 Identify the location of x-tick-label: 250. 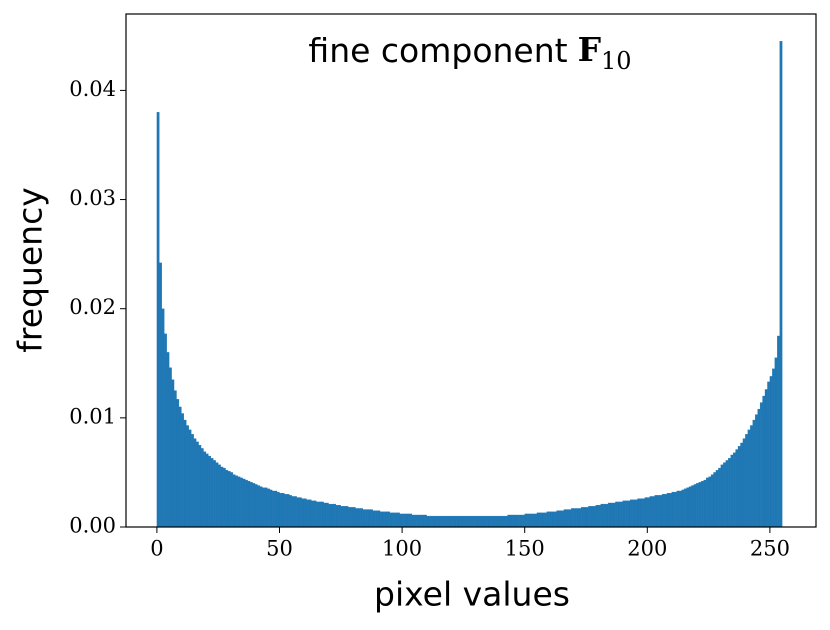
(770, 549).